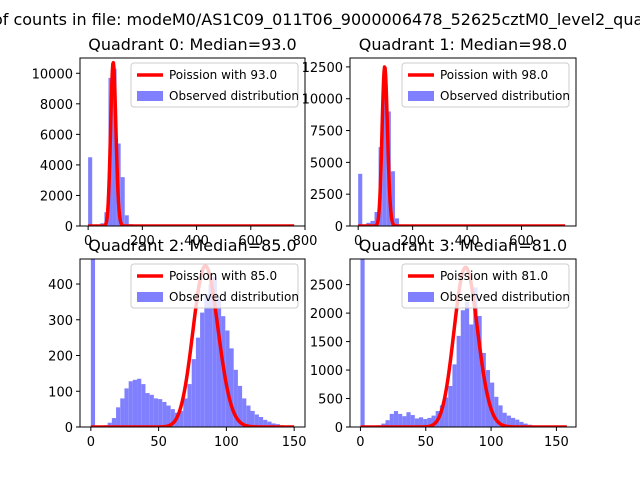 Image resolution: width=640 pixels, height=480 pixels. What do you see at coordinates (214, 286) in the screenshot?
I see `legend: Poission with 85.0 Observed distribution` at bounding box center [214, 286].